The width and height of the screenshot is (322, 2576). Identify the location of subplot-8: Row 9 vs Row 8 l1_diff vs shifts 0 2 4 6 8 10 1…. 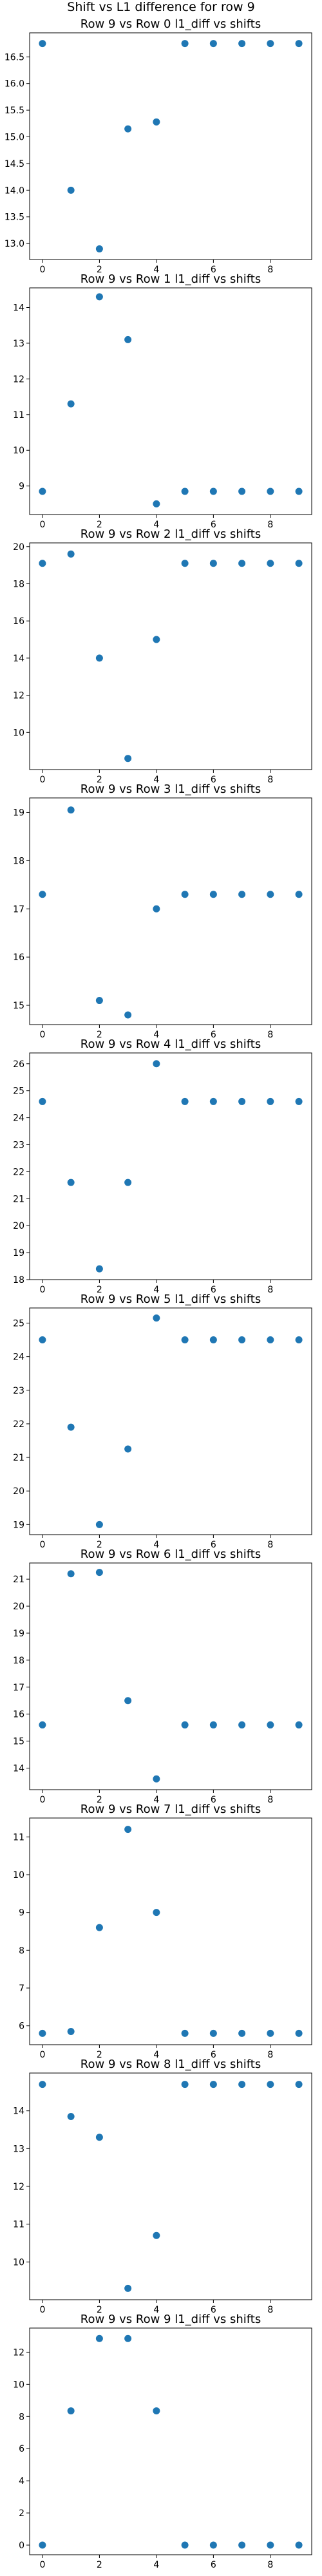
(163, 2186).